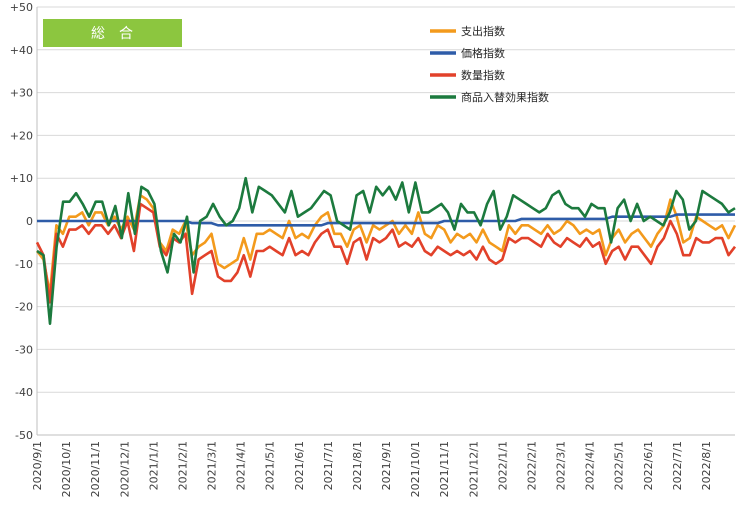 The width and height of the screenshot is (742, 513). What do you see at coordinates (502, 465) in the screenshot?
I see `x-tick-label: 2022/1/1` at bounding box center [502, 465].